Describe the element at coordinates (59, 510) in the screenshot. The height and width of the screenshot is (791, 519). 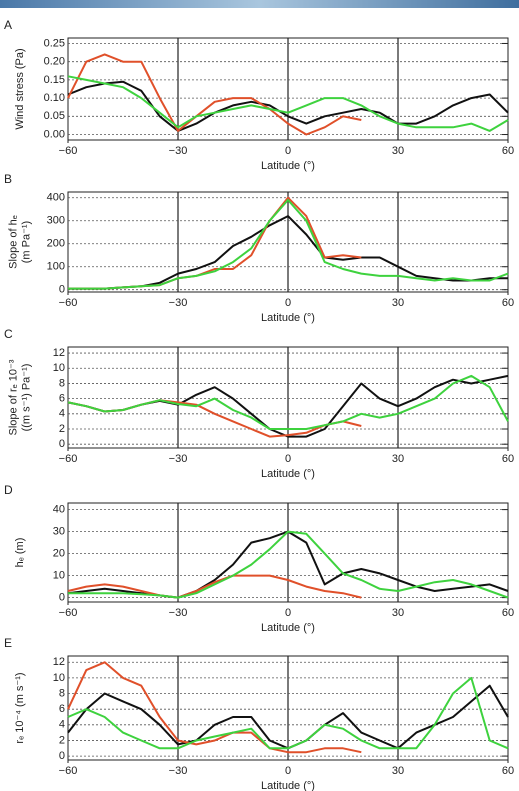
I see `y-tick-label: 40` at that location.